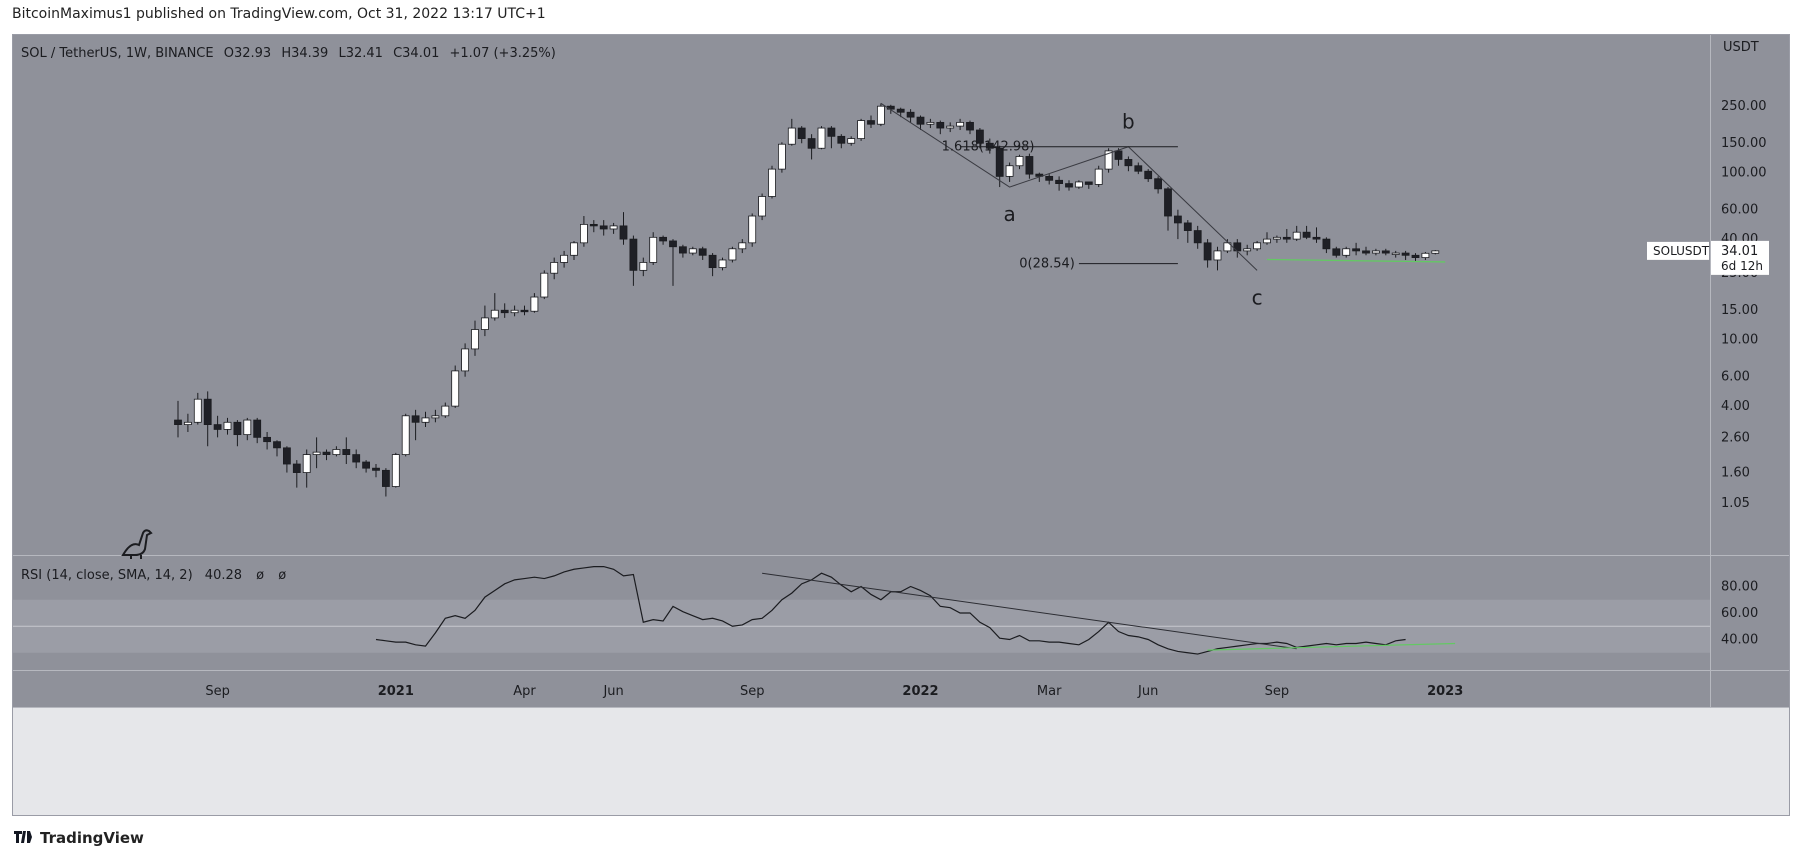 The image size is (1814, 861). What do you see at coordinates (1356, 260) in the screenshot?
I see `price-support-line` at bounding box center [1356, 260].